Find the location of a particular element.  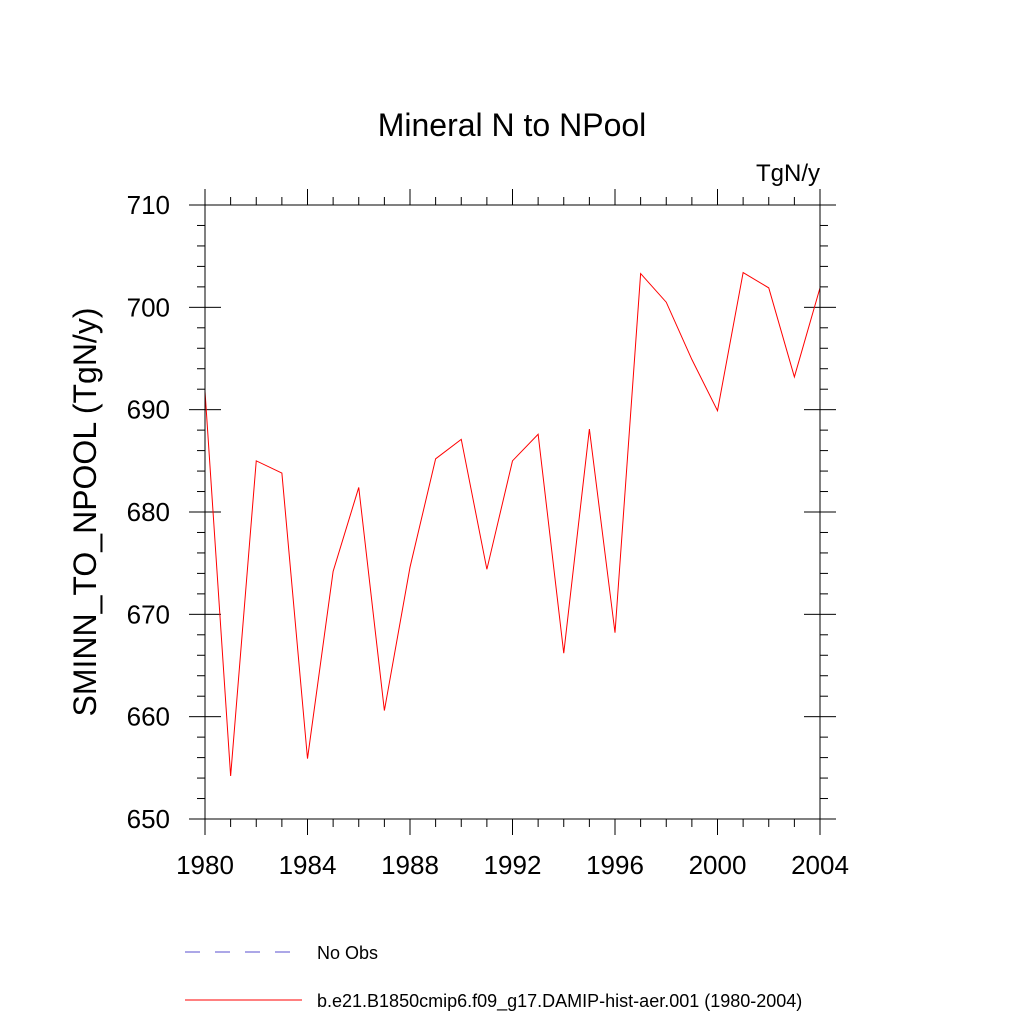

x-tick-label: 1988 is located at coordinates (410, 865).